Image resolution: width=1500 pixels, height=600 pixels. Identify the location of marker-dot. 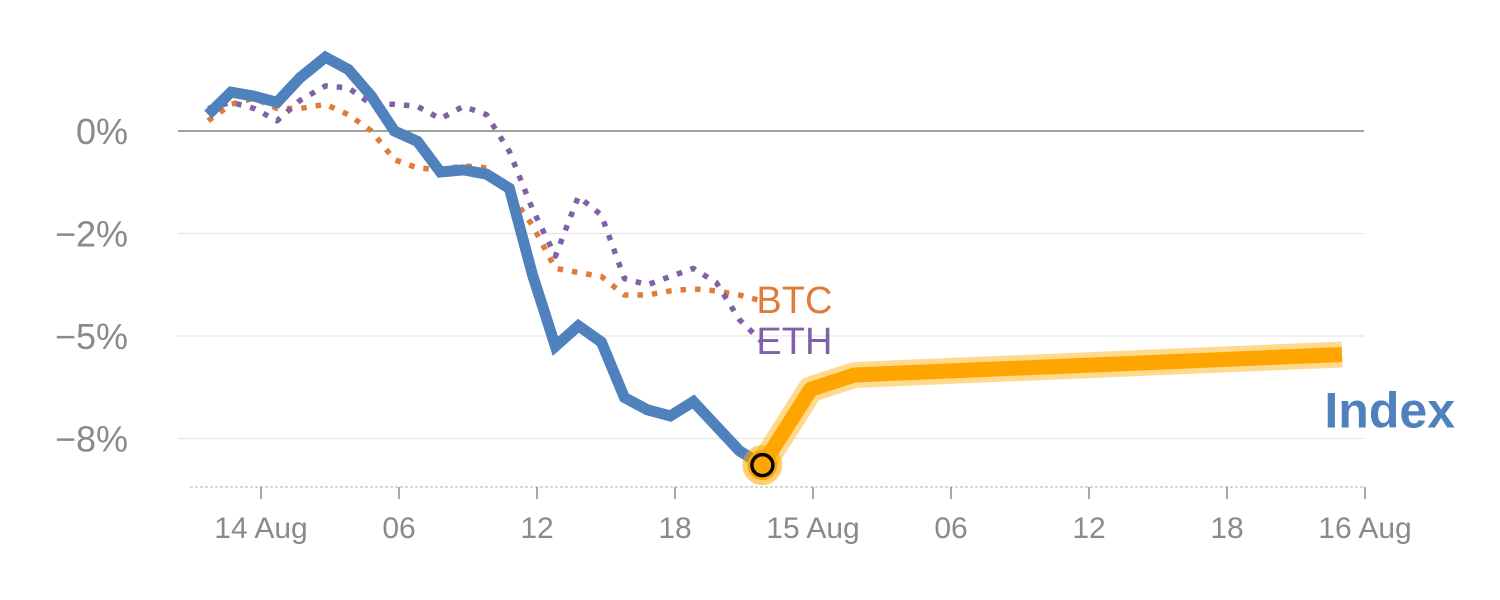
(762, 465).